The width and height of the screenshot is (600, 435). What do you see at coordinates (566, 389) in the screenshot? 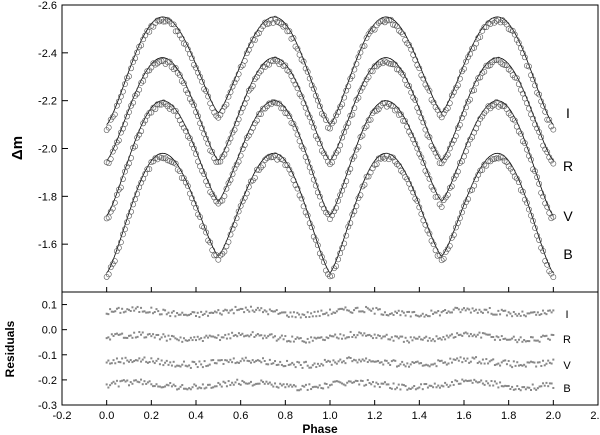
I see `residual-band-label-B: B` at bounding box center [566, 389].